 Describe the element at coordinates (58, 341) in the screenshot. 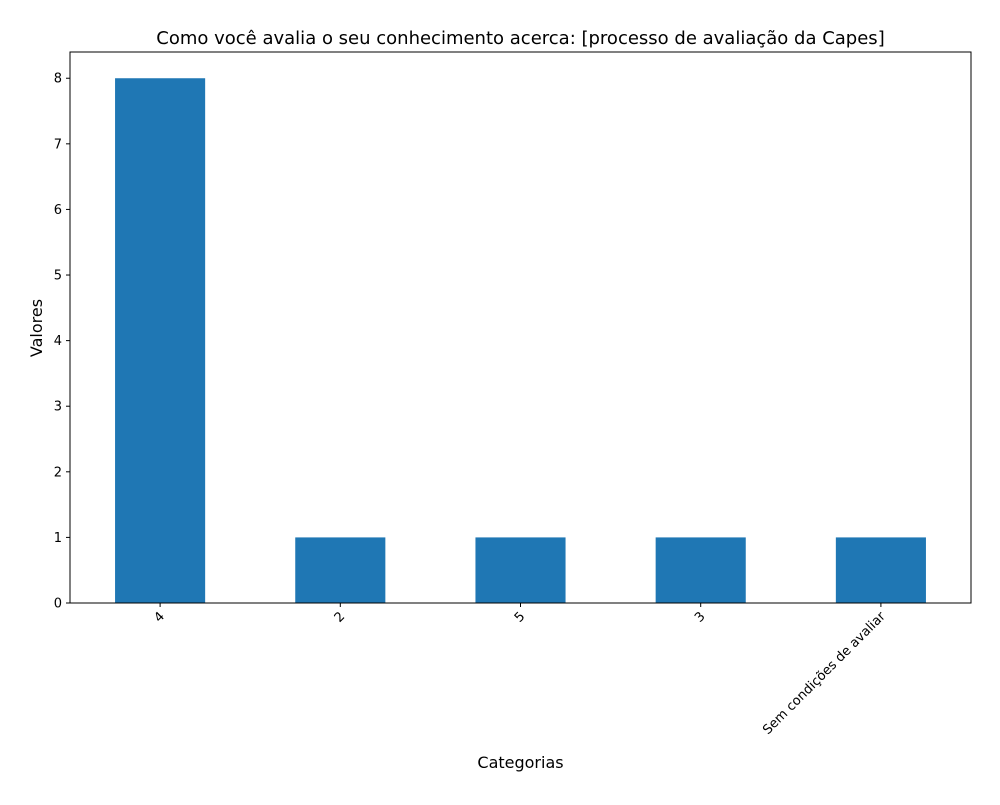

I see `y-tick-label-4: 4` at that location.